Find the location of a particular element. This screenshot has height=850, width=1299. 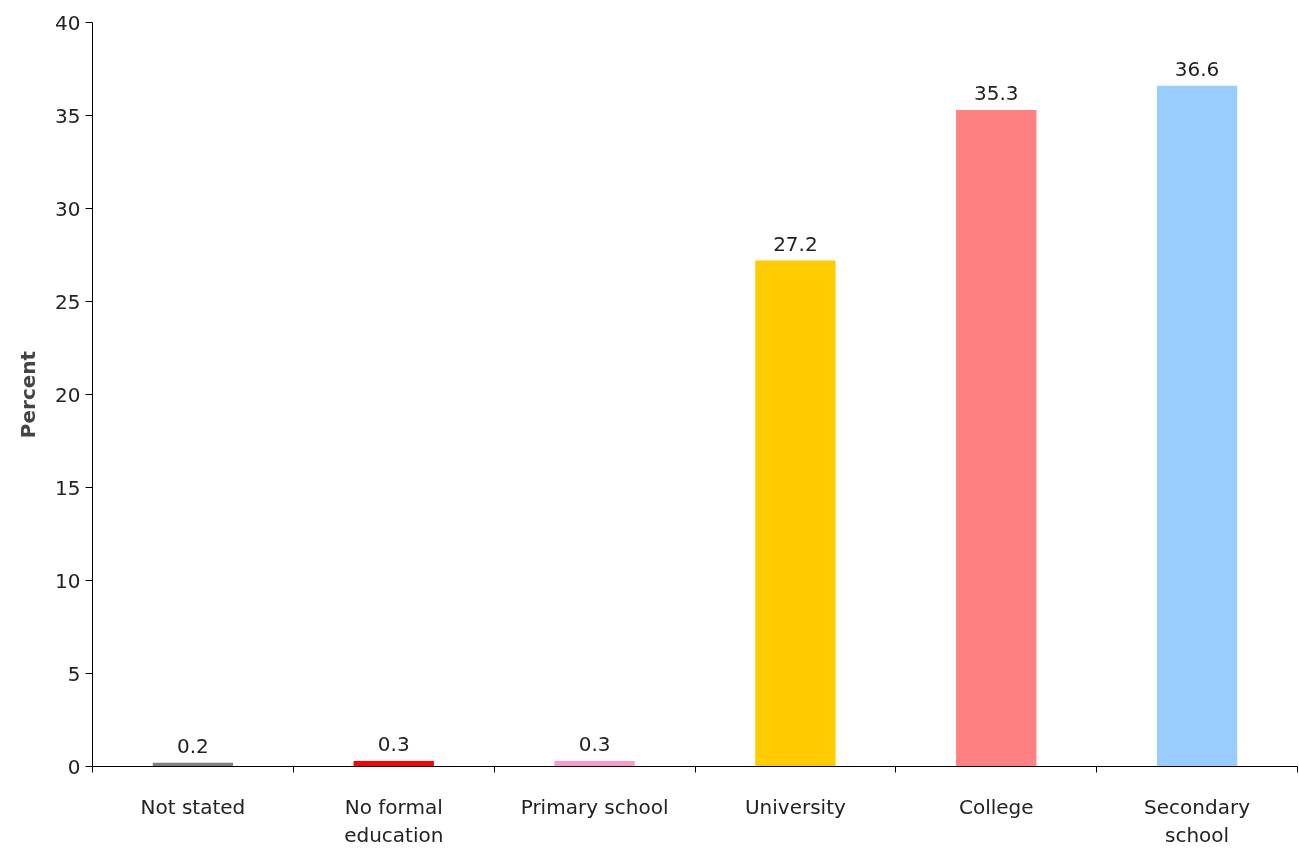

data-label: 36.6 is located at coordinates (1197, 68).